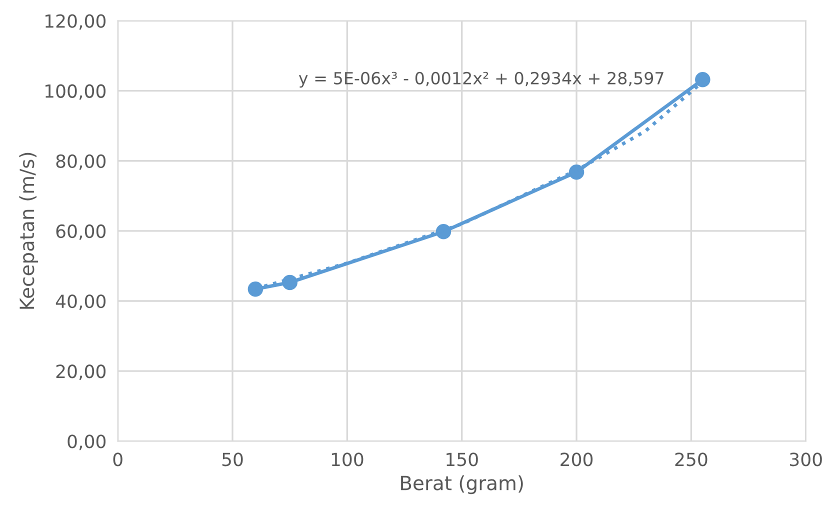 Image resolution: width=824 pixels, height=519 pixels. What do you see at coordinates (348, 459) in the screenshot?
I see `x-tick-label: 100` at bounding box center [348, 459].